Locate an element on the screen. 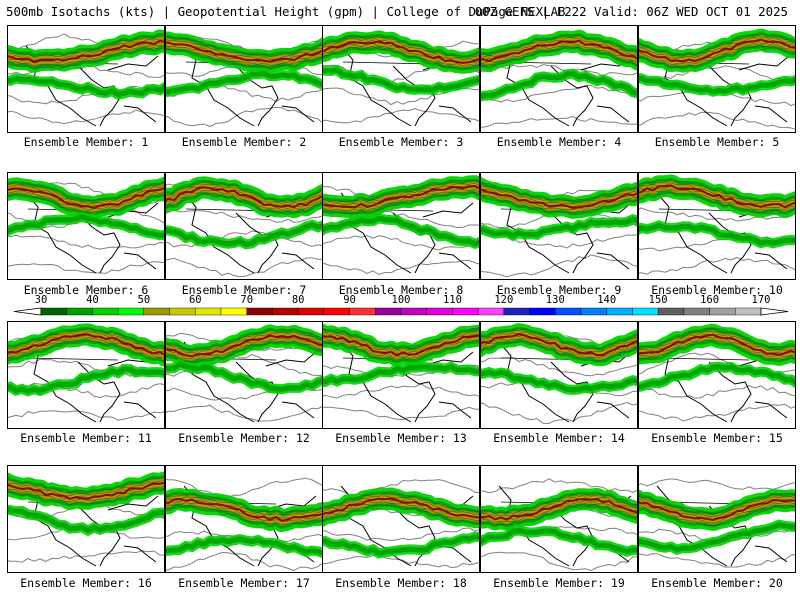  colorbar-tick-label: 160 is located at coordinates (710, 300).